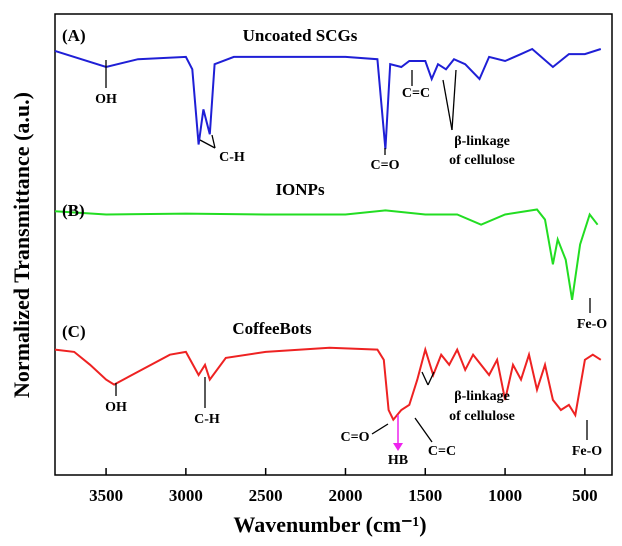 The width and height of the screenshot is (622, 546). Describe the element at coordinates (505, 495) in the screenshot. I see `x-tick-label: 1000` at that location.